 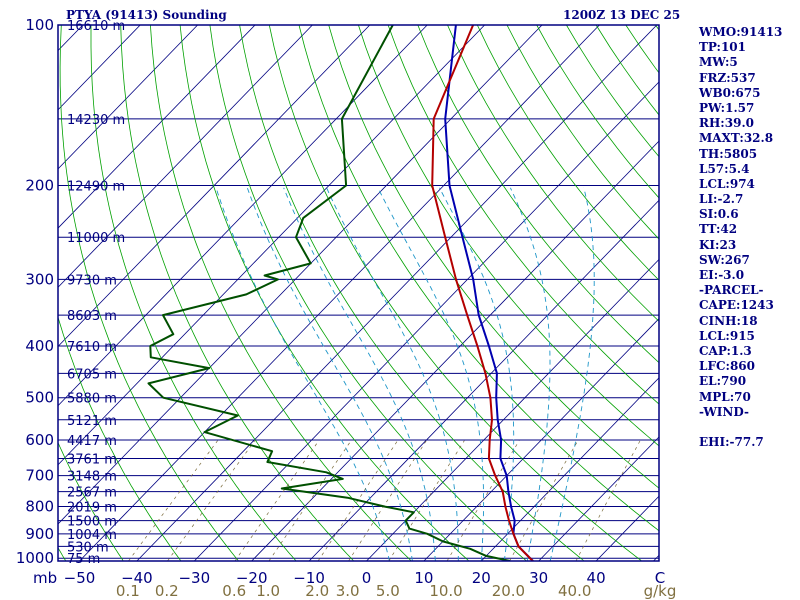 What do you see at coordinates (725, 396) in the screenshot?
I see `index-item: MPL:70` at bounding box center [725, 396].